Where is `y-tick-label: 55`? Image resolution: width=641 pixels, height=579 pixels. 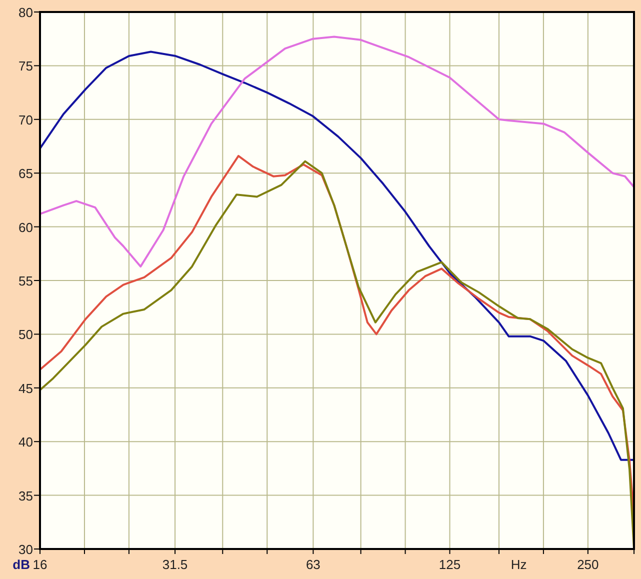 y-tick-label: 55 is located at coordinates (25, 281).